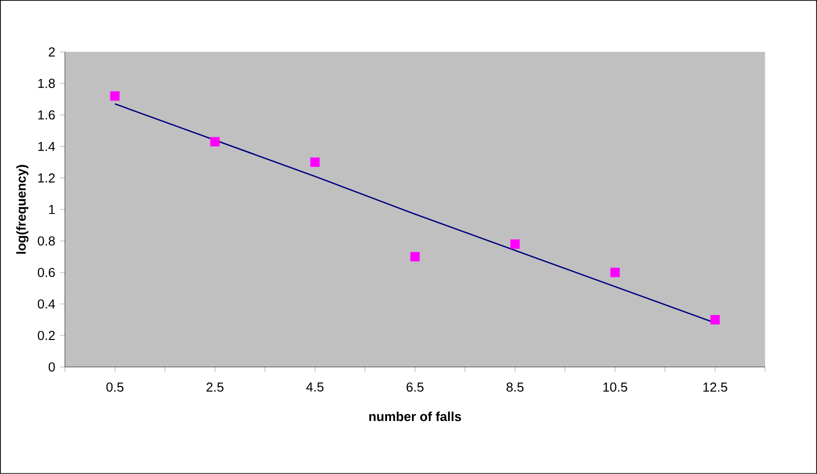 This screenshot has width=817, height=474. What do you see at coordinates (46, 335) in the screenshot?
I see `y-tick-label: 0.2` at bounding box center [46, 335].